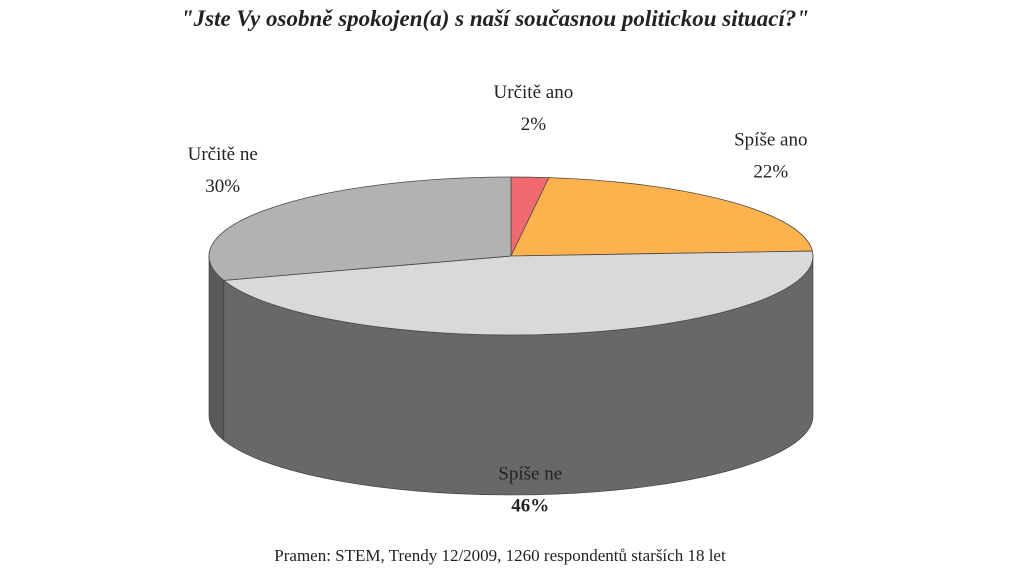 The image size is (1024, 575). I want to click on slice-label-spise-ano: Spíše ano, so click(770, 139).